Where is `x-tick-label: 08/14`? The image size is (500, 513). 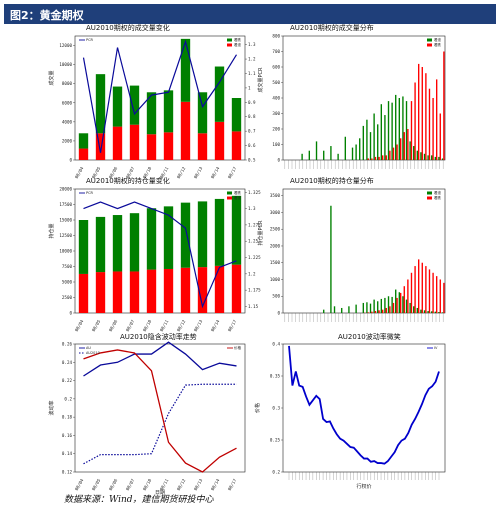
x-tick-label: 08/14 is located at coordinates (215, 326).